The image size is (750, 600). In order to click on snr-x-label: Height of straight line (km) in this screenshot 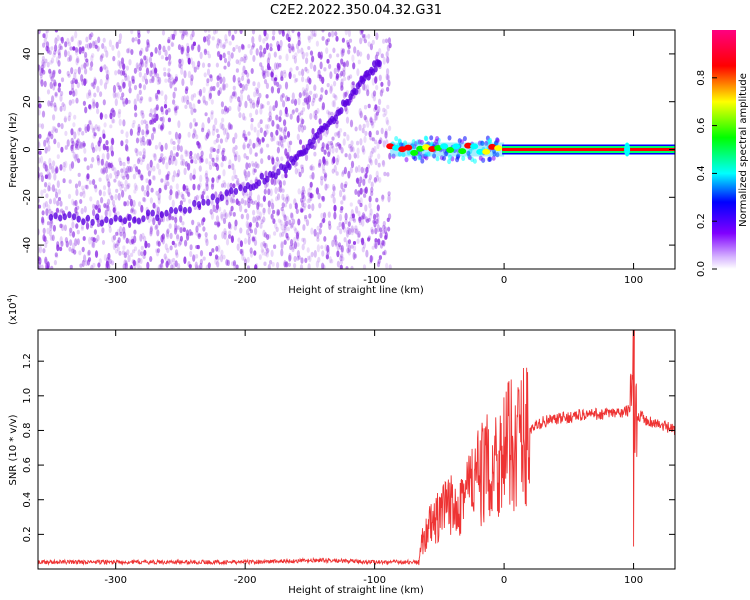, I will do `click(356, 590)`.